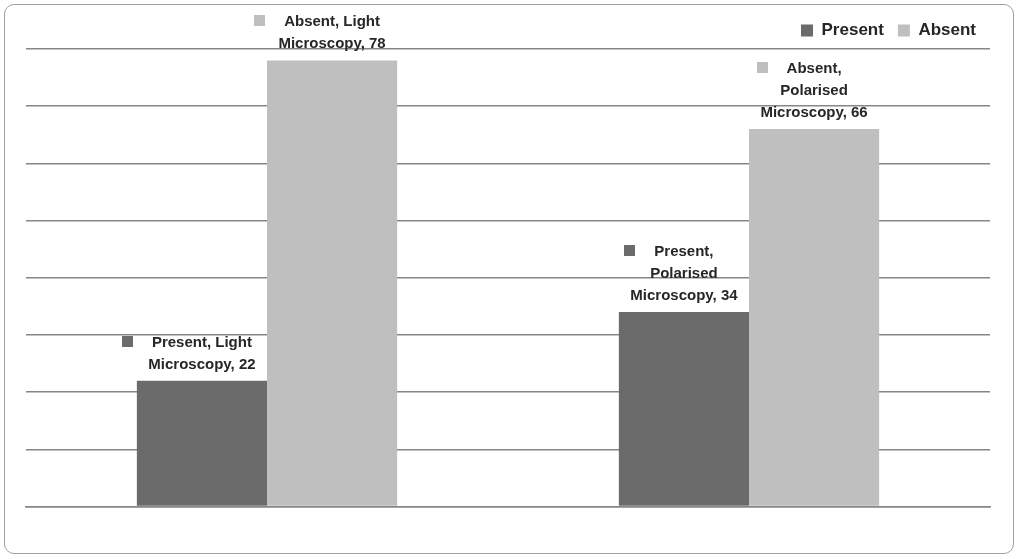  What do you see at coordinates (684, 273) in the screenshot?
I see `data-label: Present, Polarised Microscopy, 34` at bounding box center [684, 273].